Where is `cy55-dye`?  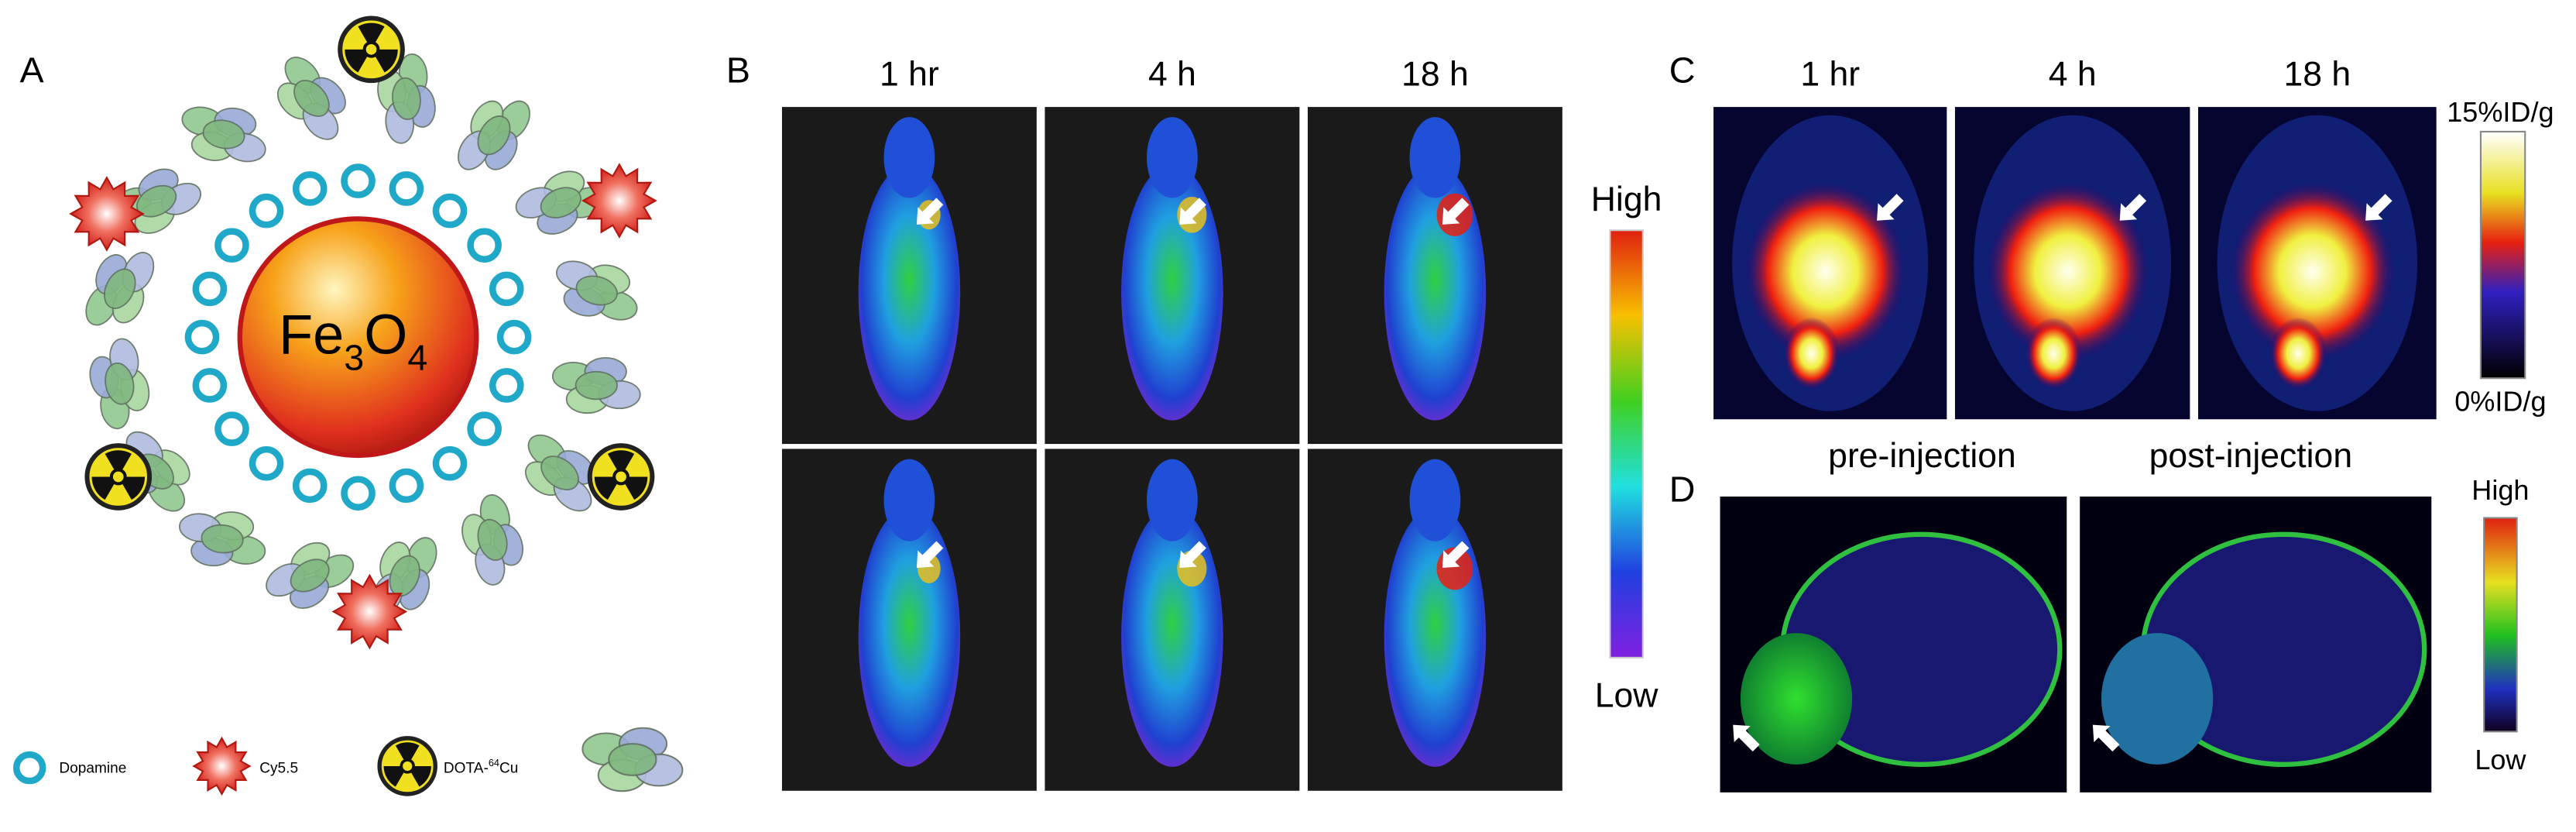 cy55-dye is located at coordinates (619, 201).